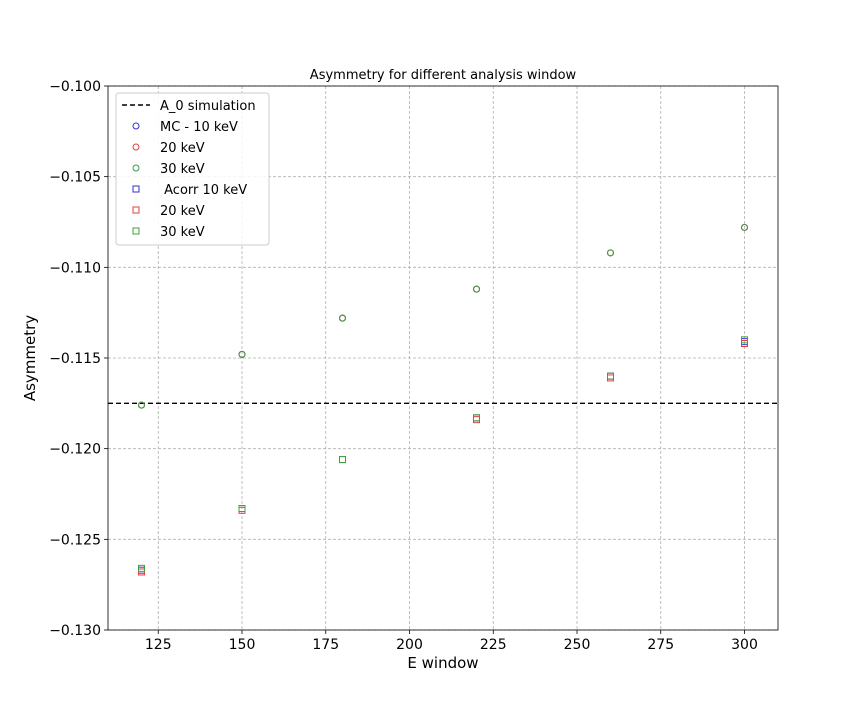 The width and height of the screenshot is (864, 720). I want to click on chart-title: Asymmetry for different analysis window, so click(443, 75).